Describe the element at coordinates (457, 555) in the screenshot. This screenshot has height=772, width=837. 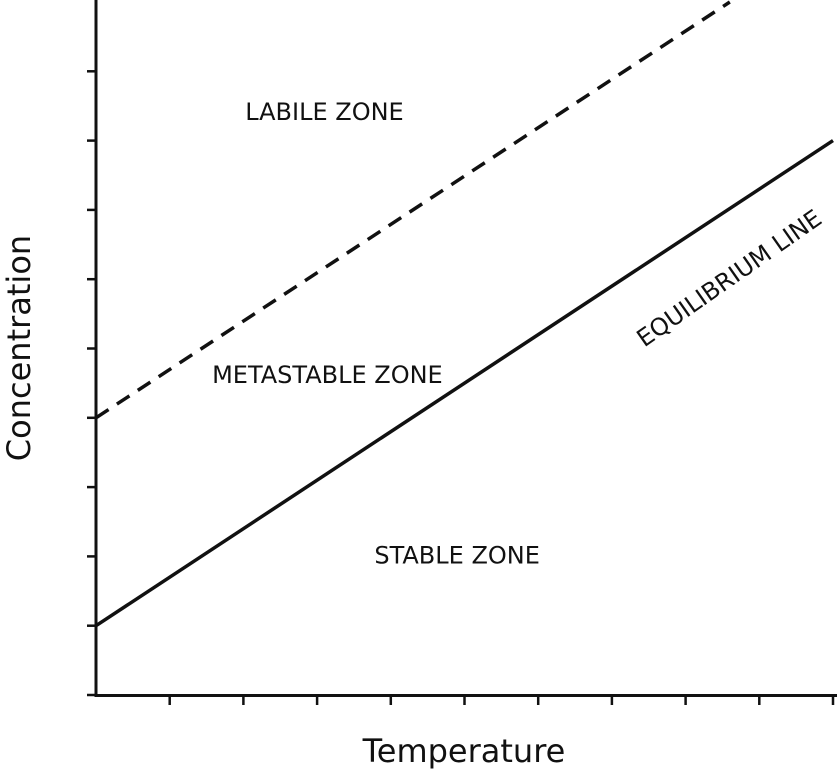
I see `stable-label: STABLE ZONE` at that location.